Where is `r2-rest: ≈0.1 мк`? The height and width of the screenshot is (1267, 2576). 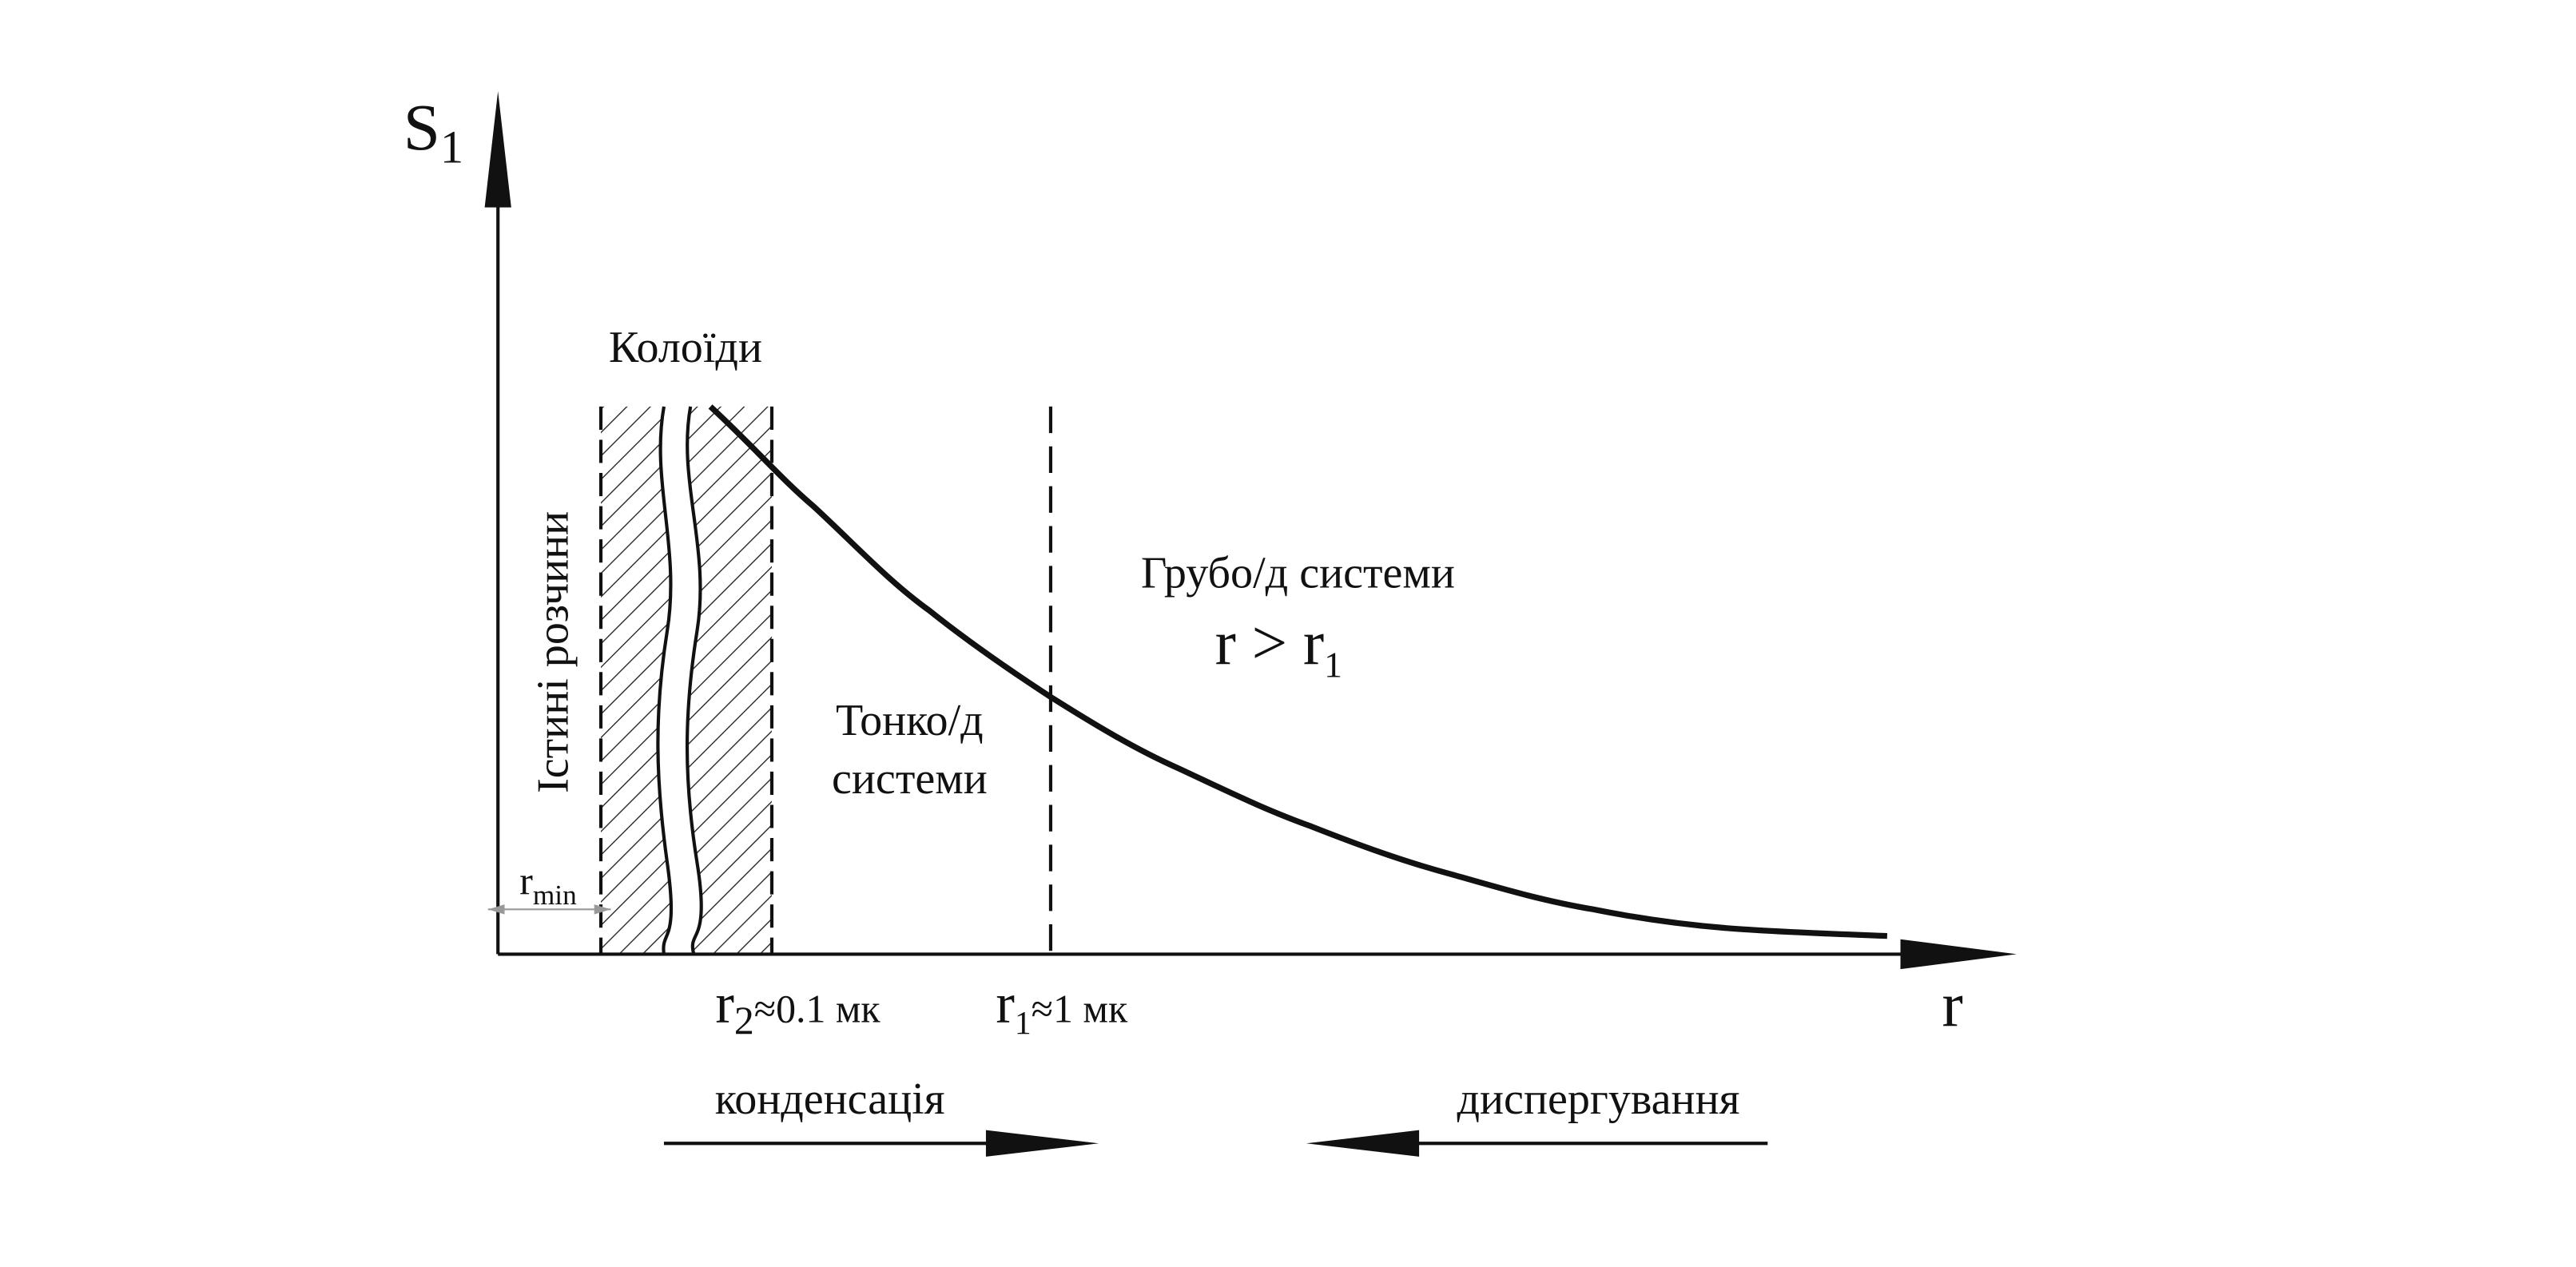
r2-rest: ≈0.1 мк is located at coordinates (817, 1009).